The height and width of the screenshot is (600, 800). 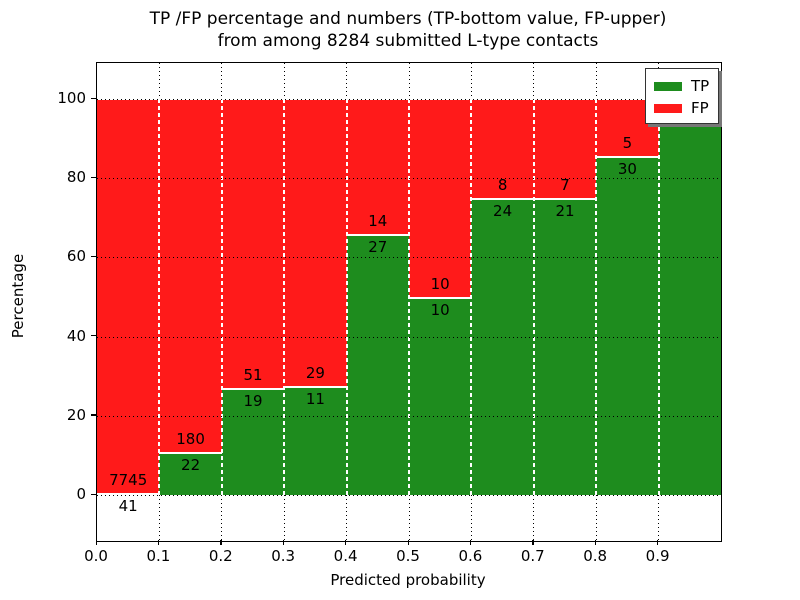 What do you see at coordinates (315, 399) in the screenshot?
I see `tp-count-label: 11` at bounding box center [315, 399].